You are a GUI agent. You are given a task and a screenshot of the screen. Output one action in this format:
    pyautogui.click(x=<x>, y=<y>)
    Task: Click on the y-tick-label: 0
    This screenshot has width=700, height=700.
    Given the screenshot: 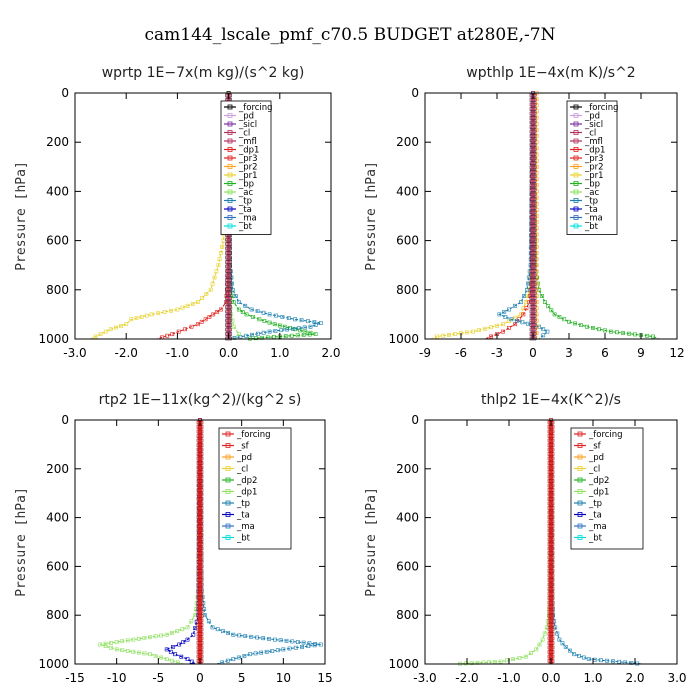 What is the action you would take?
    pyautogui.click(x=65, y=420)
    